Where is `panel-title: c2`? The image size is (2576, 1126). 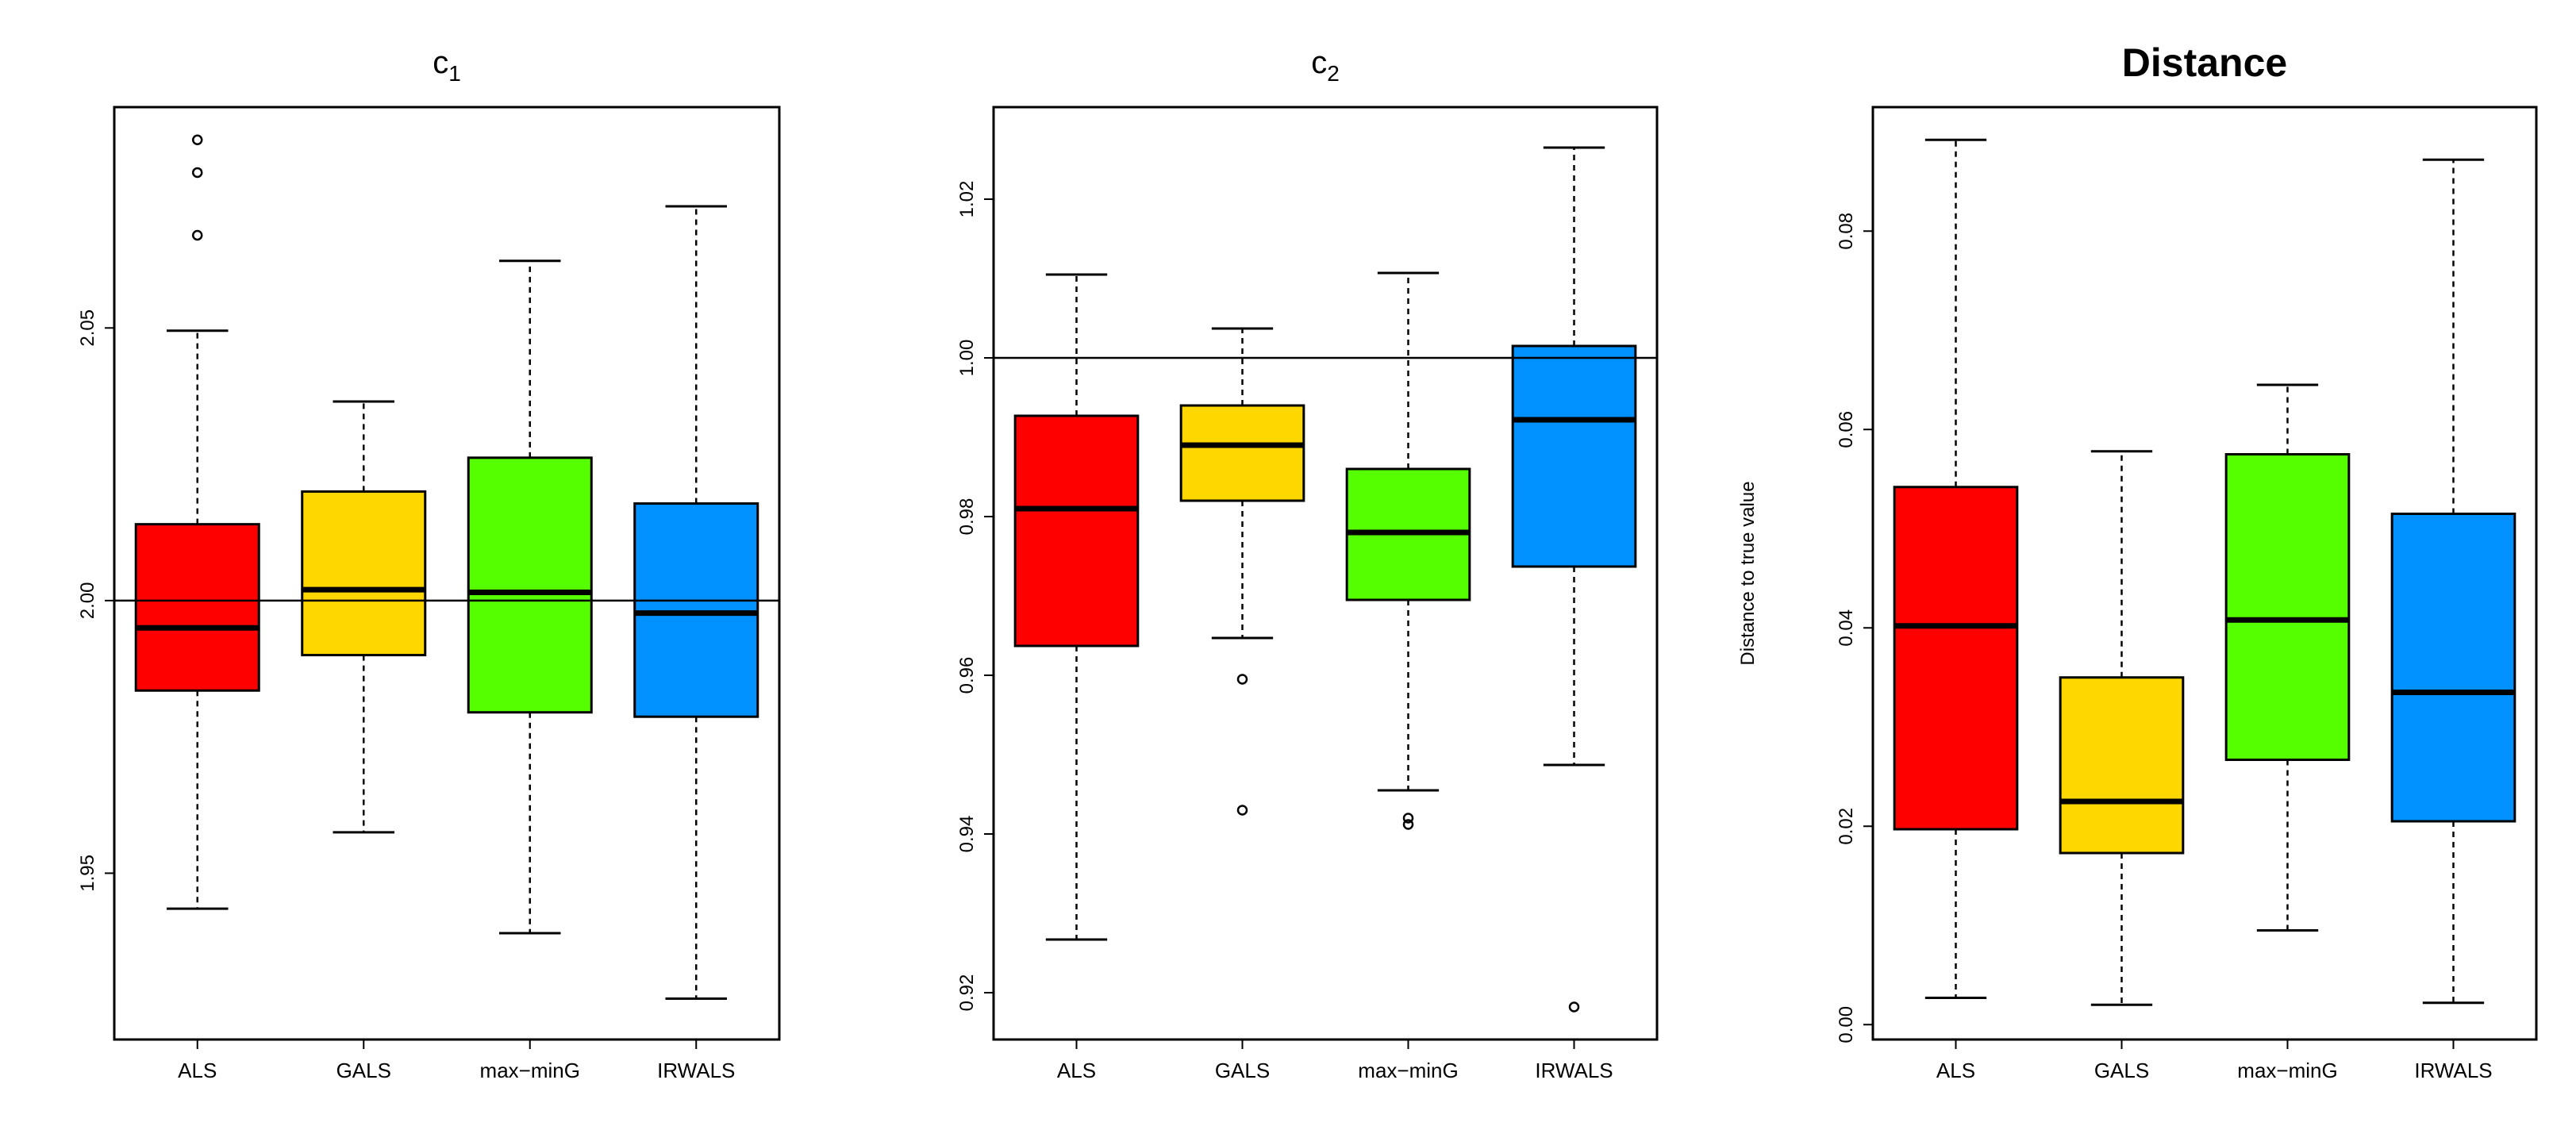 panel-title: c2 is located at coordinates (1325, 65).